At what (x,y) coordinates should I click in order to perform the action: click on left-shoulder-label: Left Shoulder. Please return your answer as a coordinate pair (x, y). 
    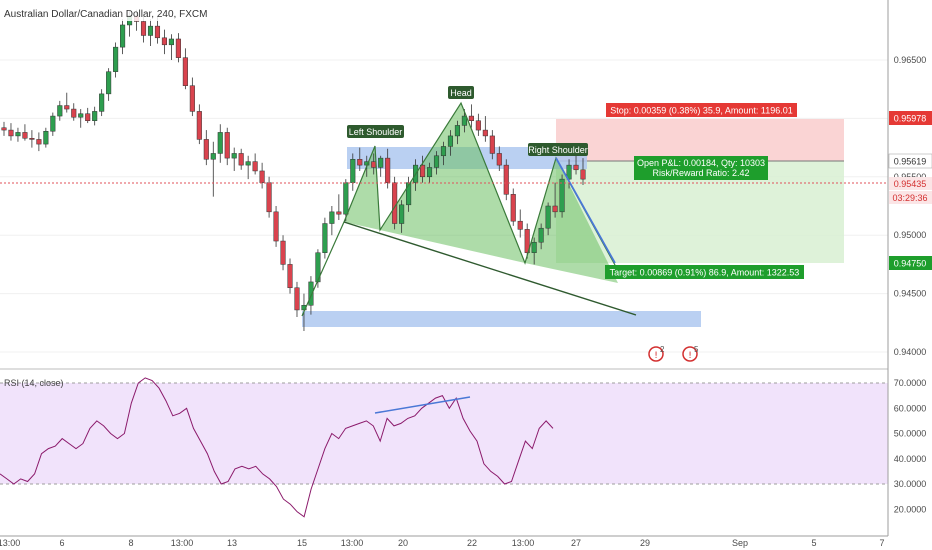
    Looking at the image, I should click on (375, 131).